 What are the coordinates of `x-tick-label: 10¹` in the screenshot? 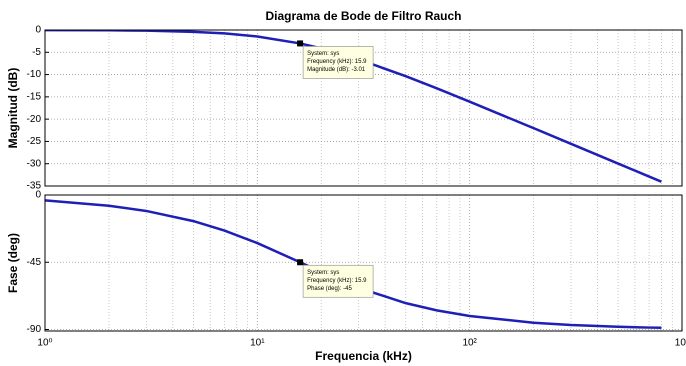 It's located at (257, 343).